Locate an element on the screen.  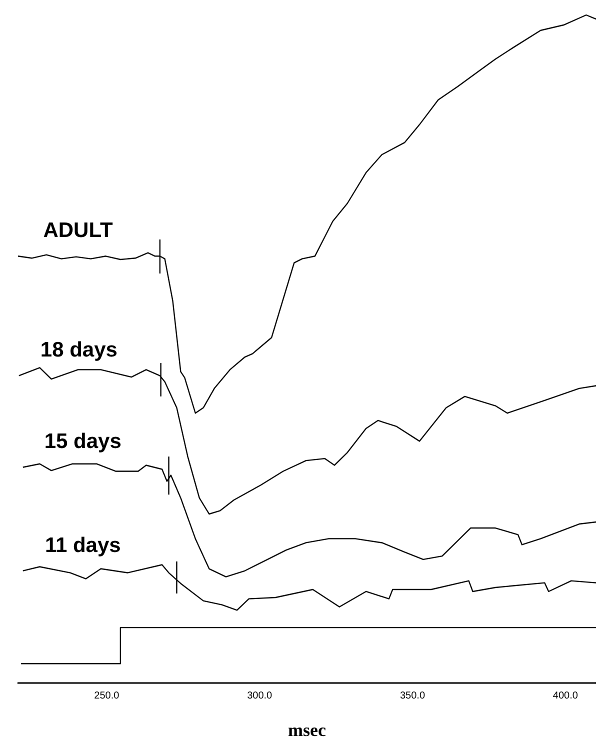
x-tick-label: 250.0 is located at coordinates (107, 696).